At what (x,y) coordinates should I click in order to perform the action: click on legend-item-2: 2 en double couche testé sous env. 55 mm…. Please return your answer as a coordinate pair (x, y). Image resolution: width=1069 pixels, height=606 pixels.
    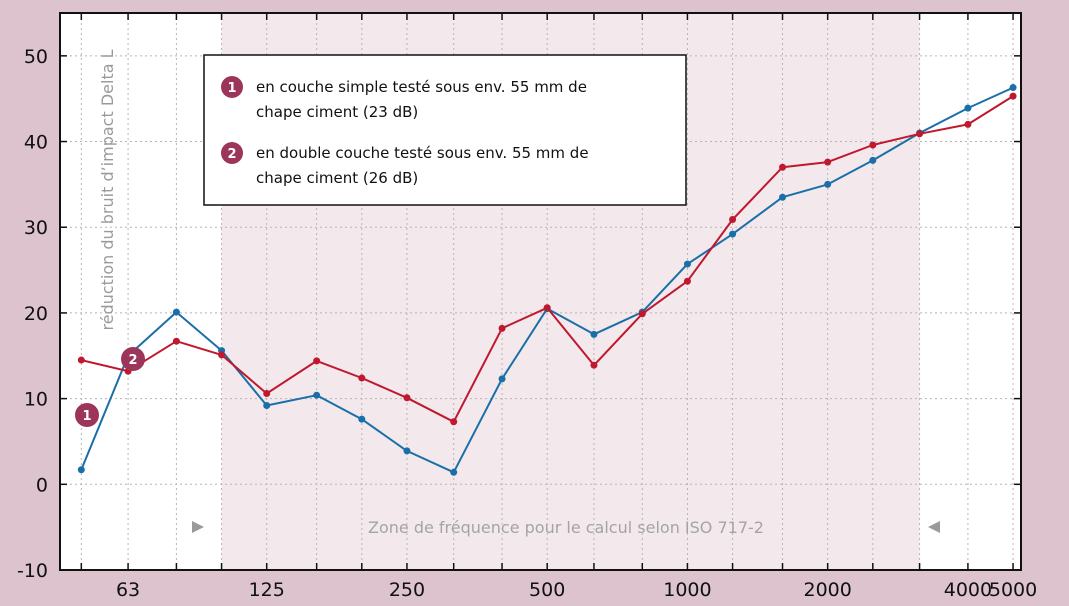
    Looking at the image, I should click on (405, 164).